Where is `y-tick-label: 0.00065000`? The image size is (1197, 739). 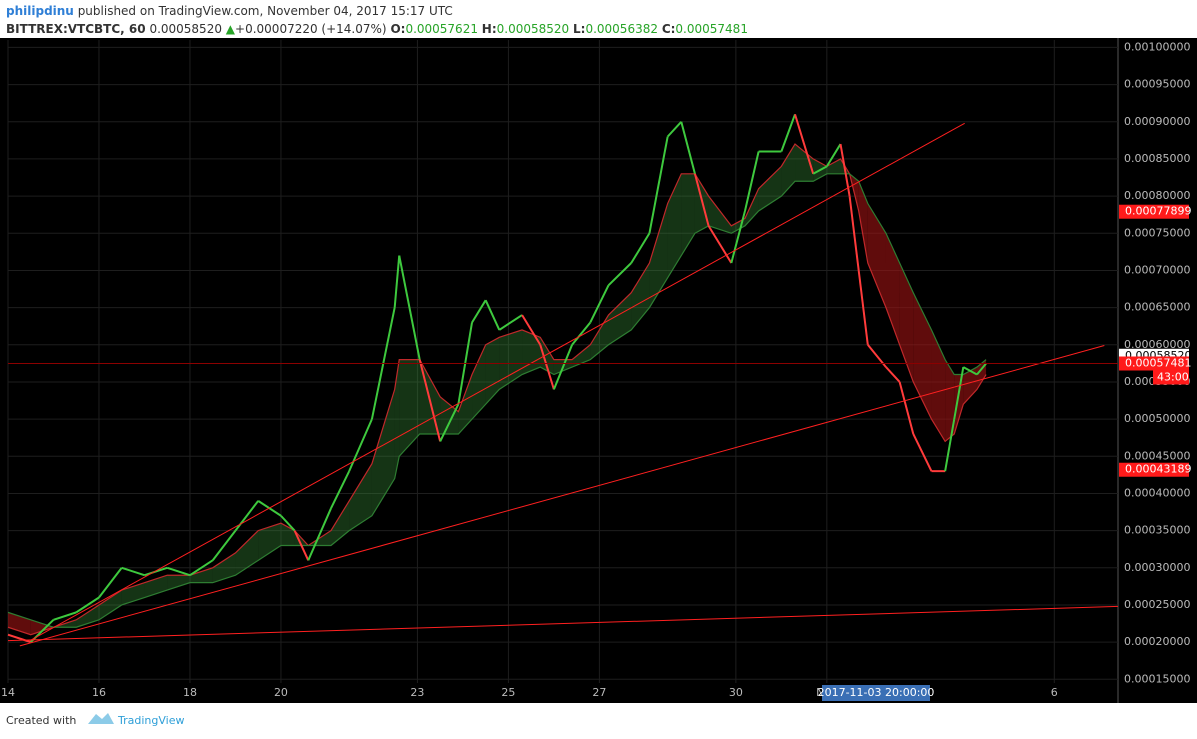
y-tick-label: 0.00065000 is located at coordinates (1157, 307).